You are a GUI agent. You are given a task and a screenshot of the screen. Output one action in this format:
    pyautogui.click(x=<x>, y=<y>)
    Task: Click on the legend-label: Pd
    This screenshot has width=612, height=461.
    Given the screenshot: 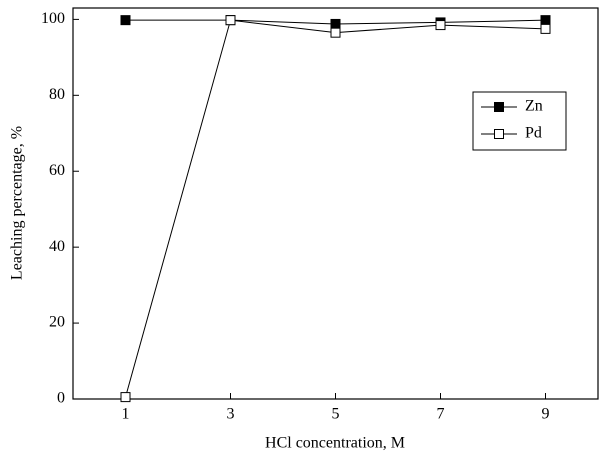 What is the action you would take?
    pyautogui.click(x=533, y=133)
    